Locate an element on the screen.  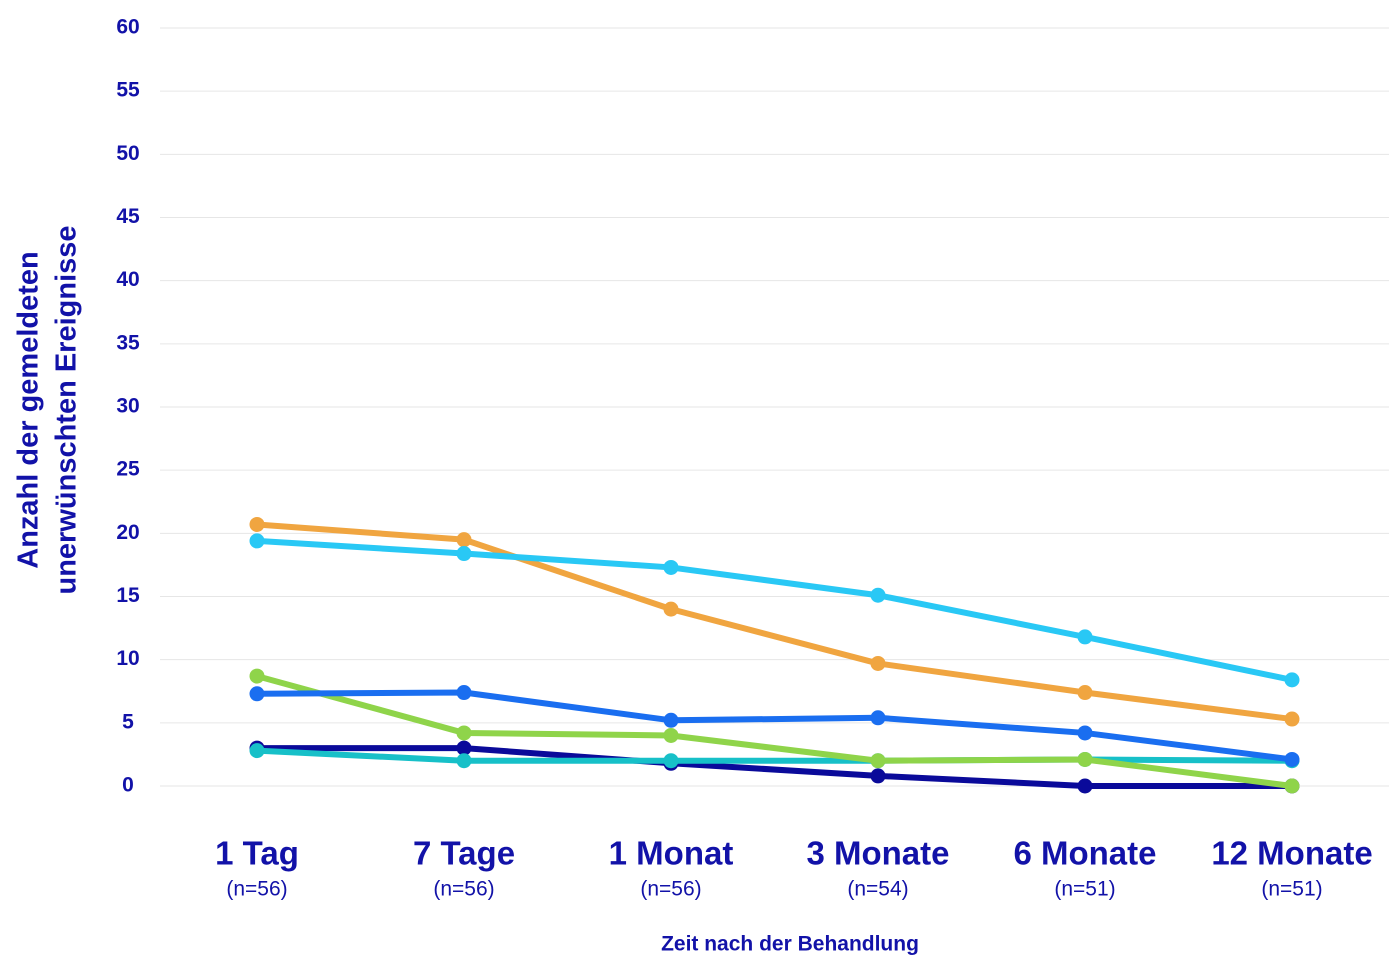
y-tick-label: 45 is located at coordinates (128, 216).